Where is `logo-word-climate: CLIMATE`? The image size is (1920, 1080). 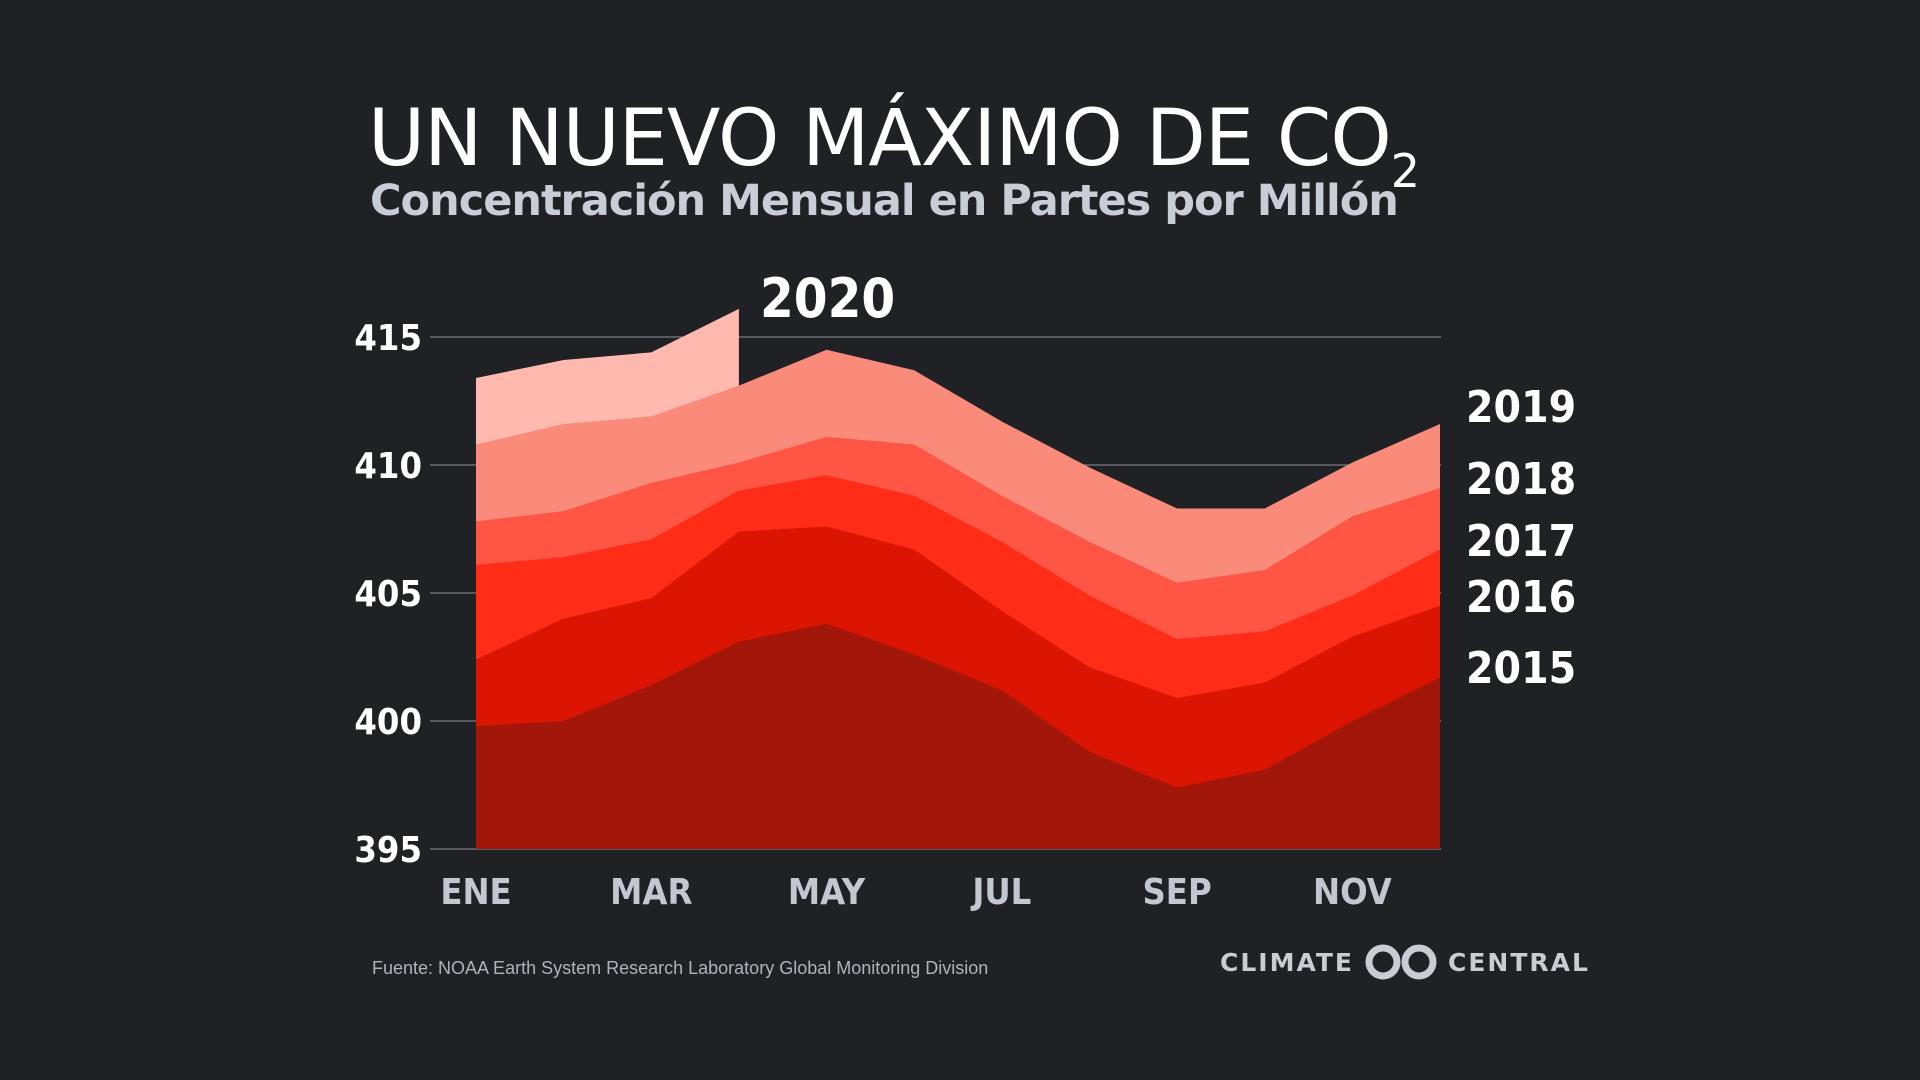
logo-word-climate: CLIMATE is located at coordinates (1287, 962).